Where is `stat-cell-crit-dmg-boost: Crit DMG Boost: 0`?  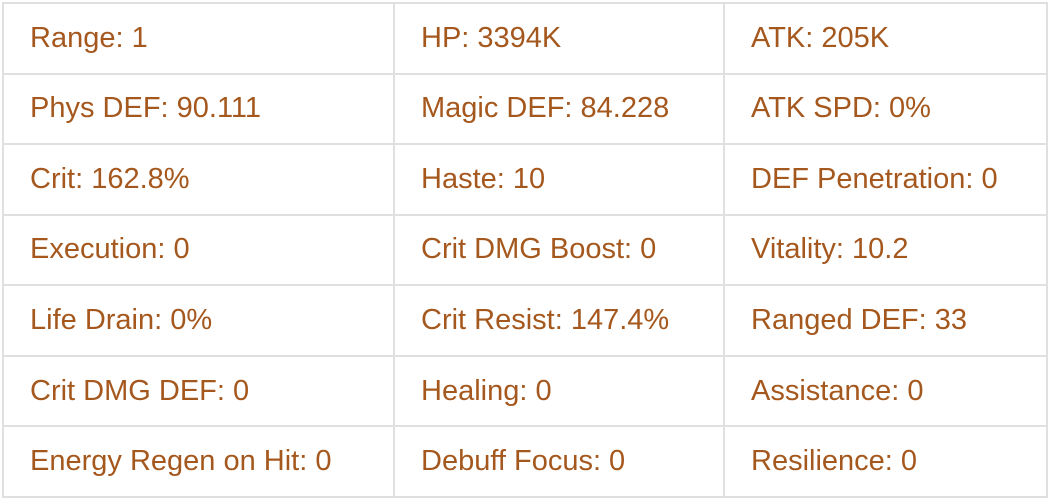 stat-cell-crit-dmg-boost: Crit DMG Boost: 0 is located at coordinates (559, 250).